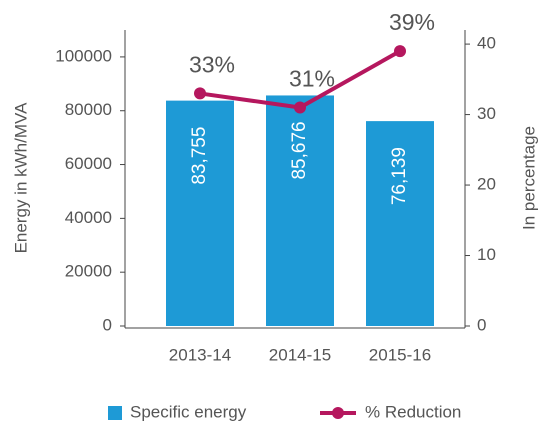  I want to click on y-tick-label: 20000, so click(88, 271).